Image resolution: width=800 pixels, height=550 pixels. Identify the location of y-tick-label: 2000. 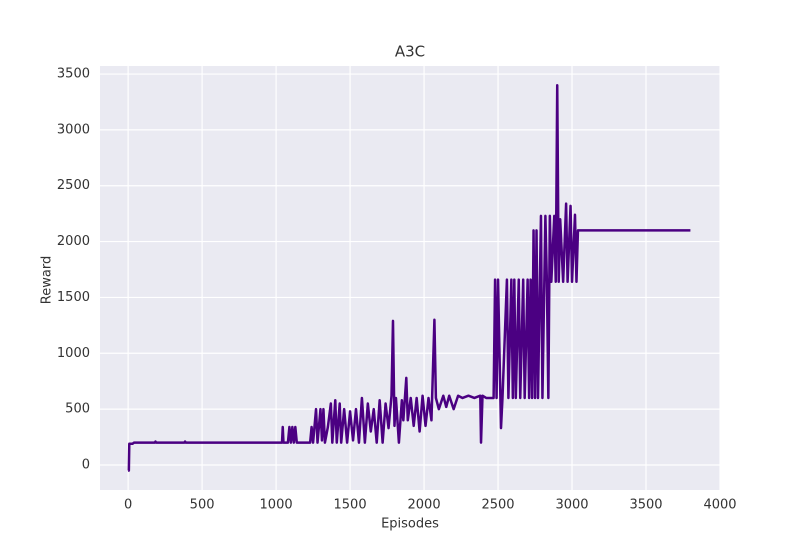
(73, 241).